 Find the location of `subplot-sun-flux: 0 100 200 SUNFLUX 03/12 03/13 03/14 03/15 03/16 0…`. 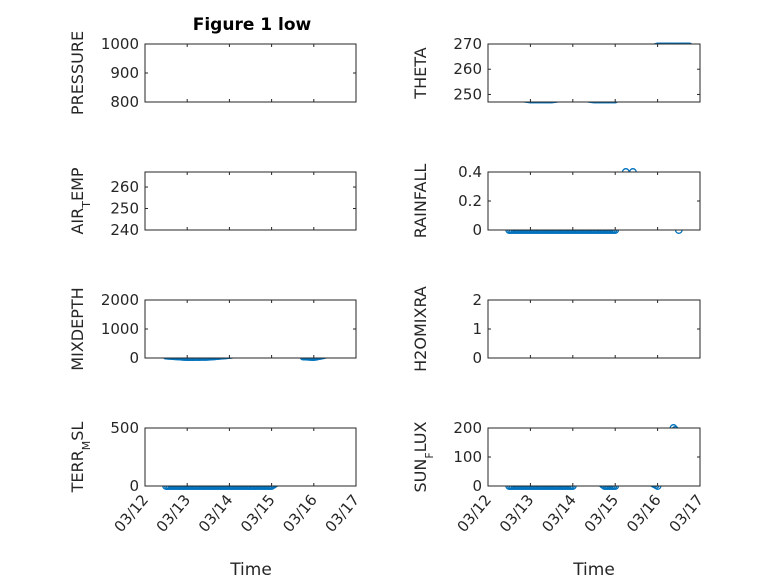

subplot-sun-flux: 0 100 200 SUNFLUX 03/12 03/13 03/14 03/15 03/16 0… is located at coordinates (559, 477).